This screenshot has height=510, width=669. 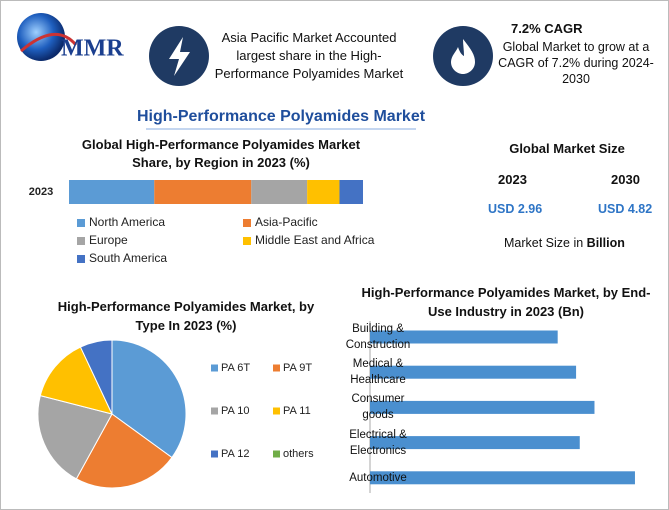 I want to click on market-value: USD 4.82, so click(x=625, y=209).